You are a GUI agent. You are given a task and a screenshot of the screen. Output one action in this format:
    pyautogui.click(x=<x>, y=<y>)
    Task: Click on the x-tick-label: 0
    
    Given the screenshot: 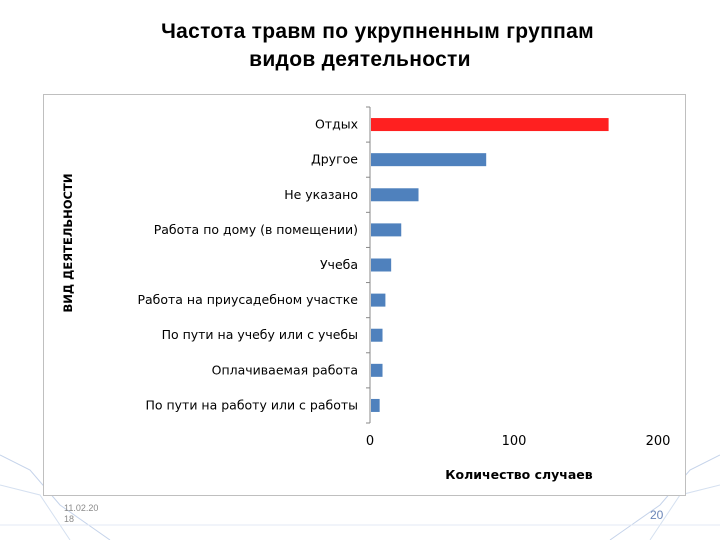 What is the action you would take?
    pyautogui.click(x=370, y=441)
    